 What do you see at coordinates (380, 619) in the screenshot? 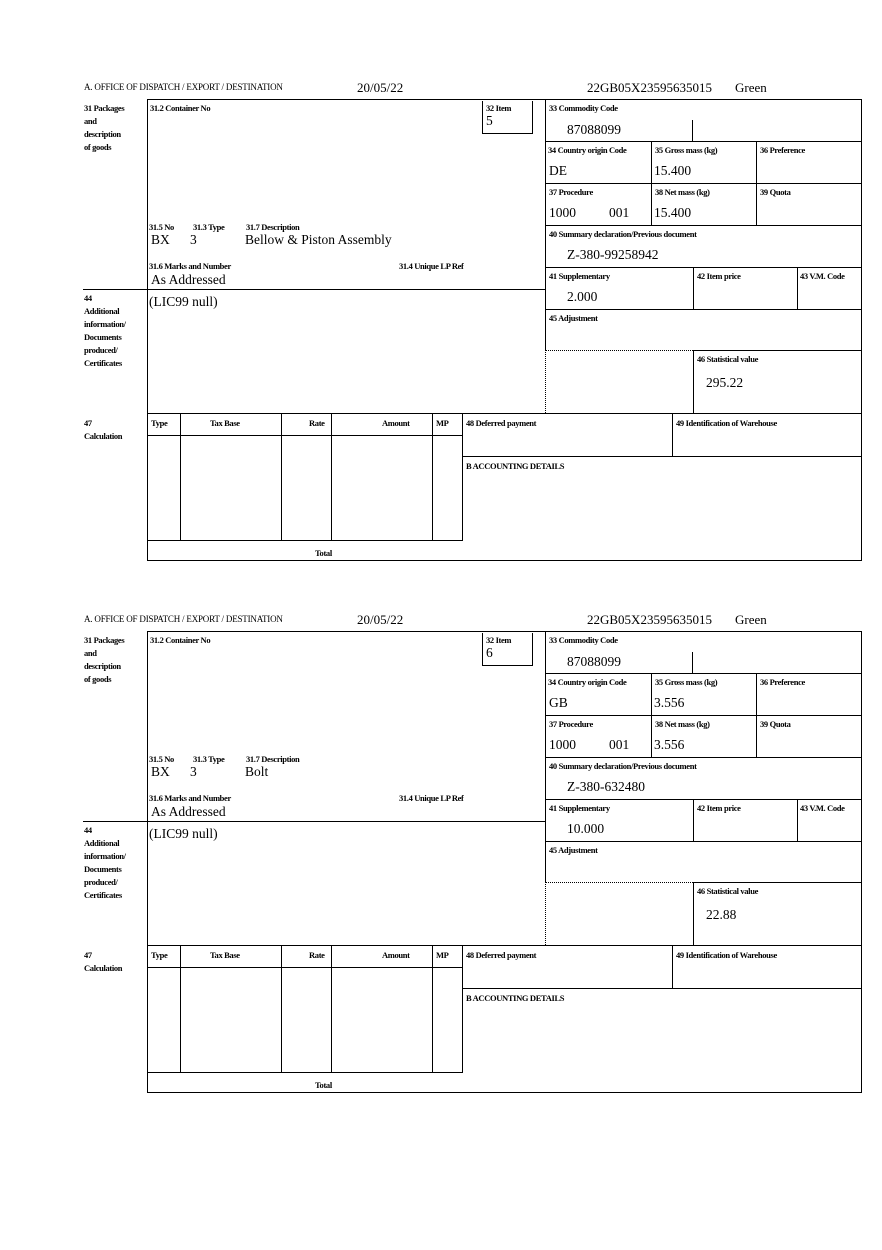
I see `declaration-date: 20/05/22` at bounding box center [380, 619].